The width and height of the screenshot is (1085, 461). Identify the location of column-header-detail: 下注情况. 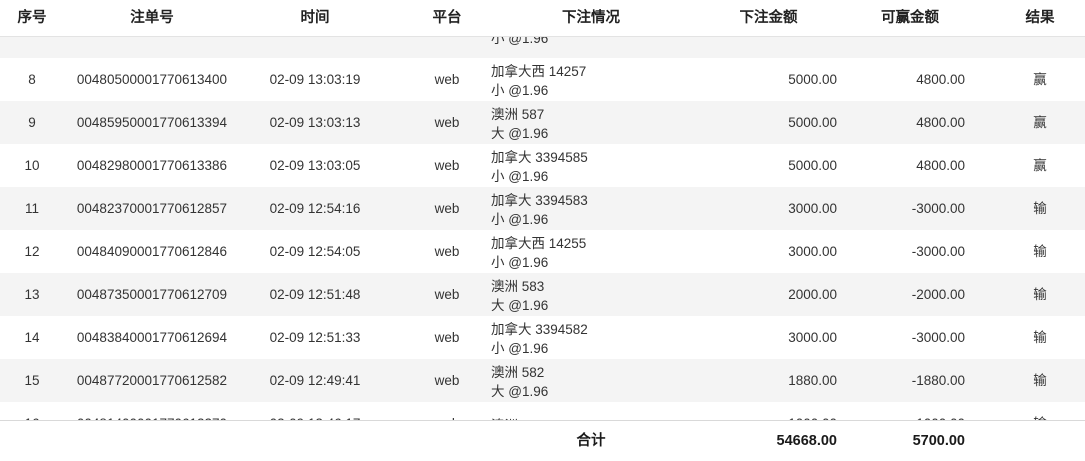
(591, 18).